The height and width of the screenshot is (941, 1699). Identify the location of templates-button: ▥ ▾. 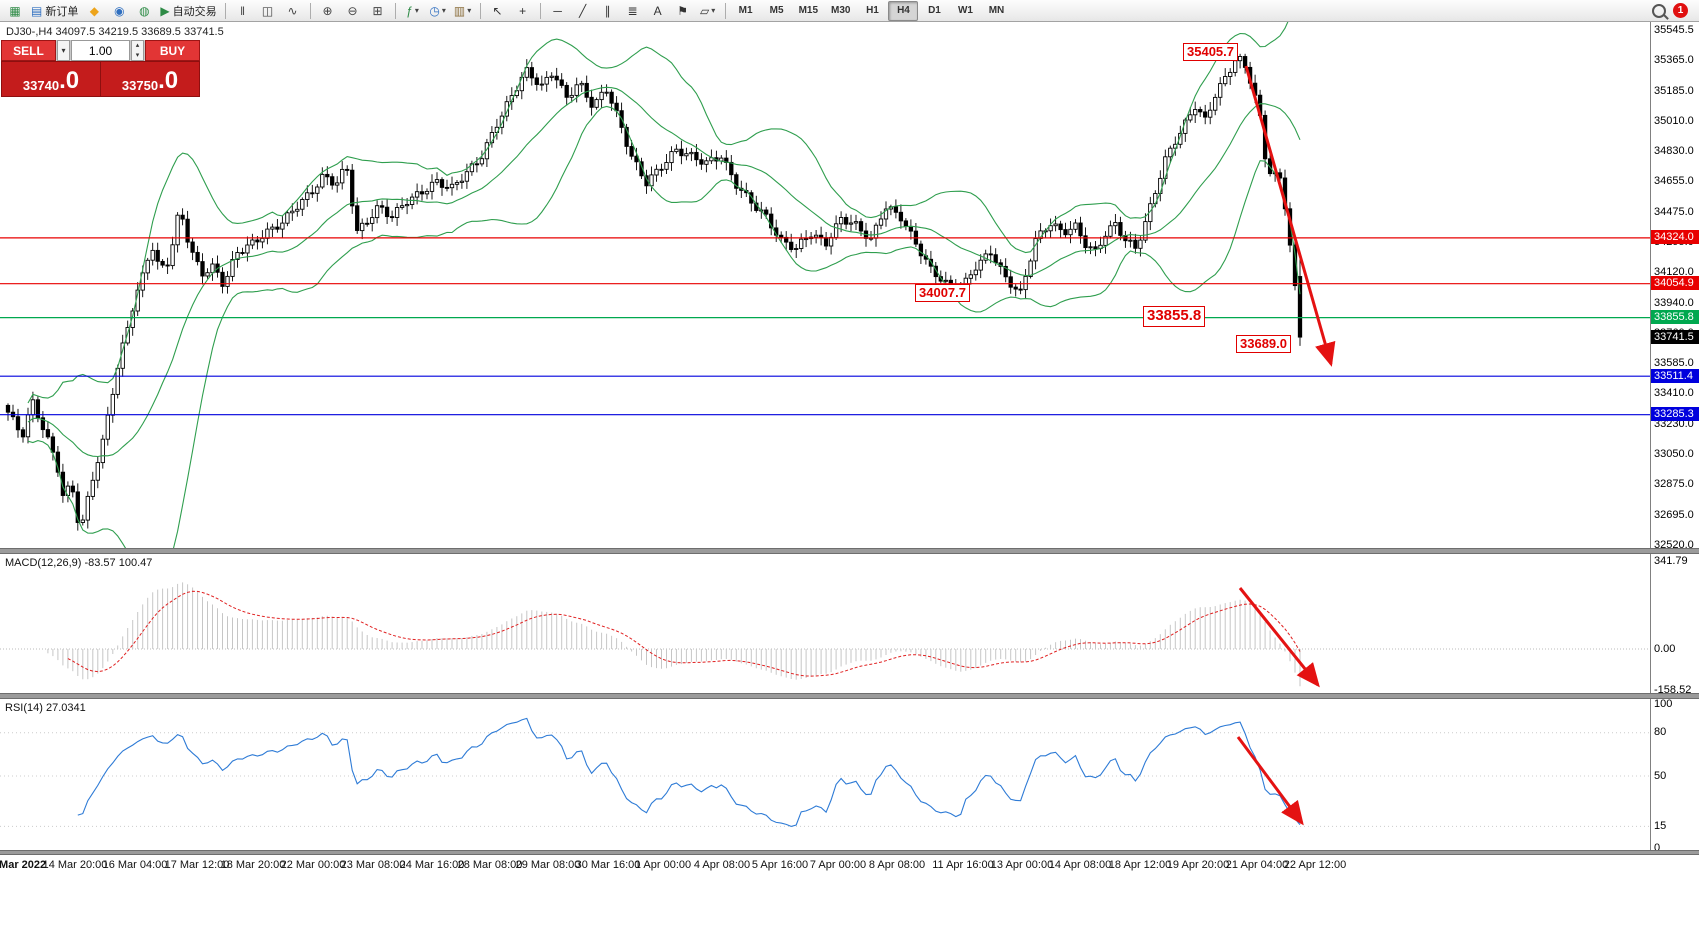
(463, 11).